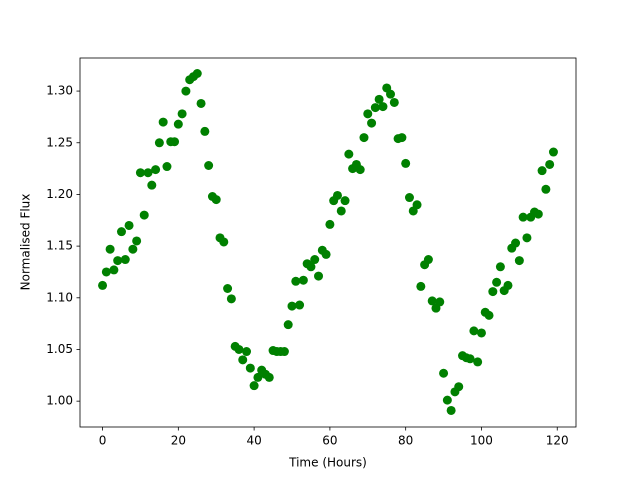  Describe the element at coordinates (59, 349) in the screenshot. I see `y-tick-label: 1.05` at that location.